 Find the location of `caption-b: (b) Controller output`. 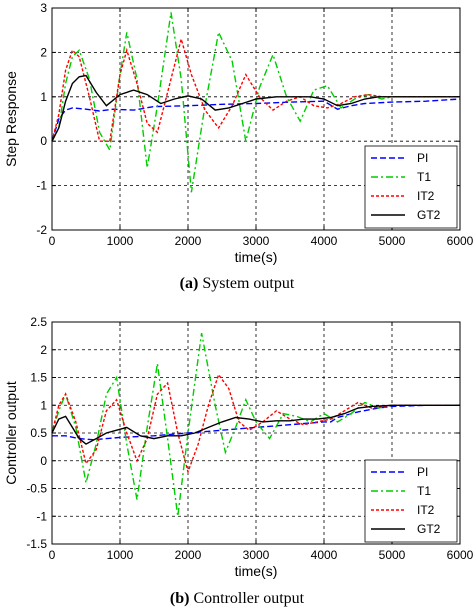

caption-b: (b) Controller output is located at coordinates (237, 599).